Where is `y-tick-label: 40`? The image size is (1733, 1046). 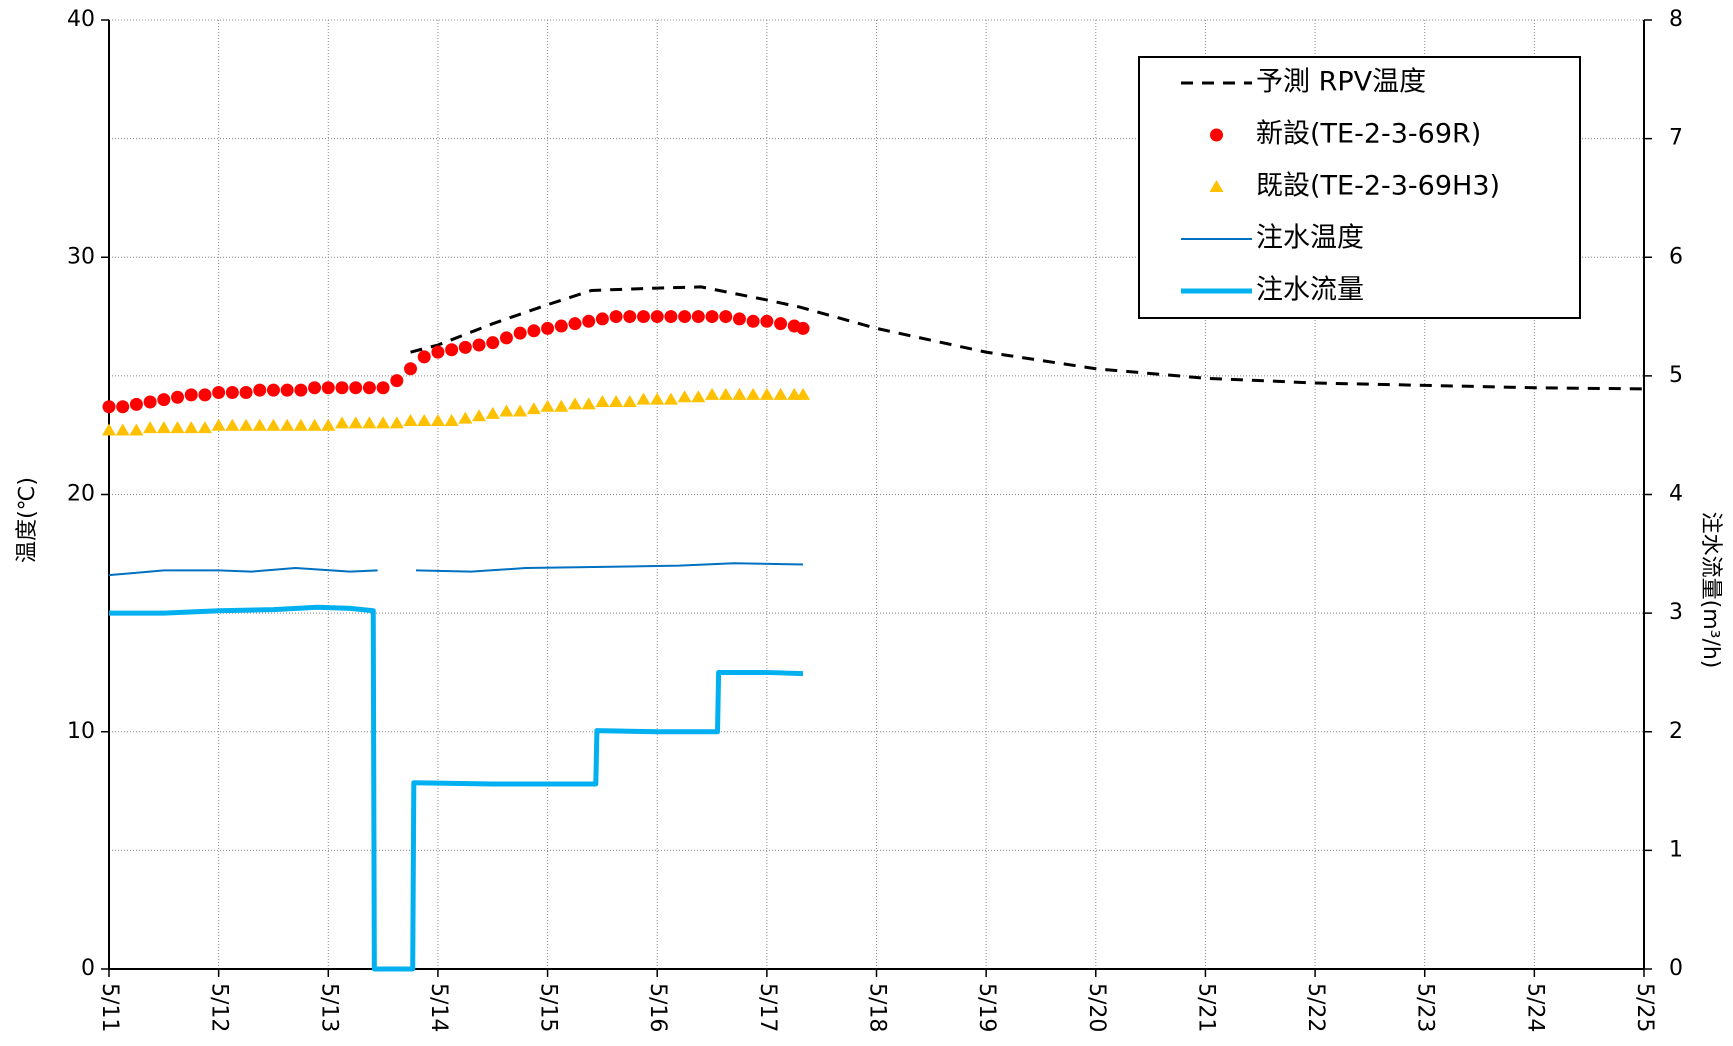
y-tick-label: 40 is located at coordinates (81, 19).